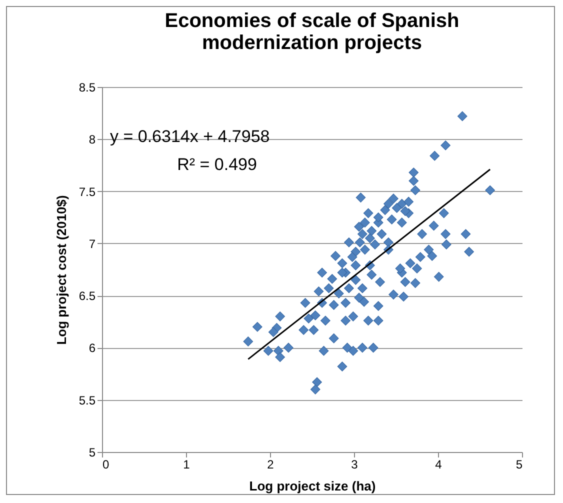 Image resolution: width=563 pixels, height=503 pixels. I want to click on annotation: y = 0.6314x + 4.7958, so click(190, 136).